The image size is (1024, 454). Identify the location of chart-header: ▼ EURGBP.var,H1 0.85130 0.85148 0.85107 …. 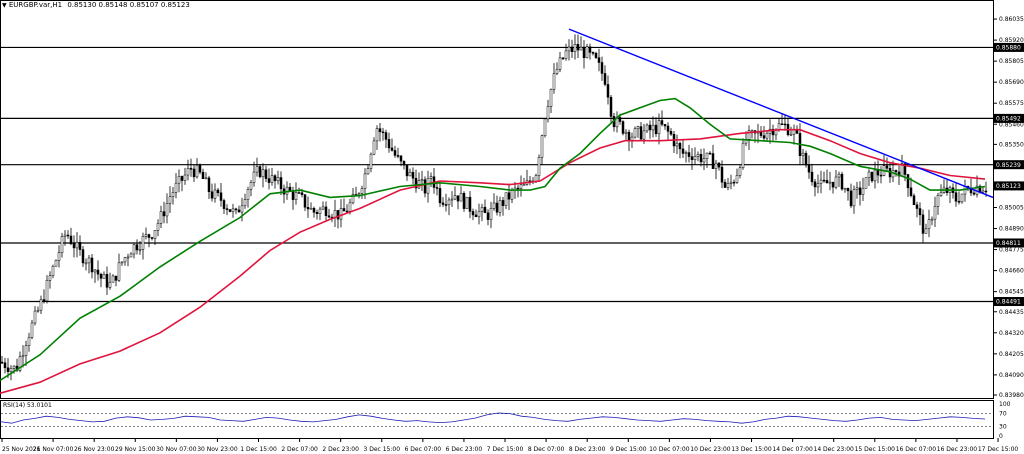
(96, 5).